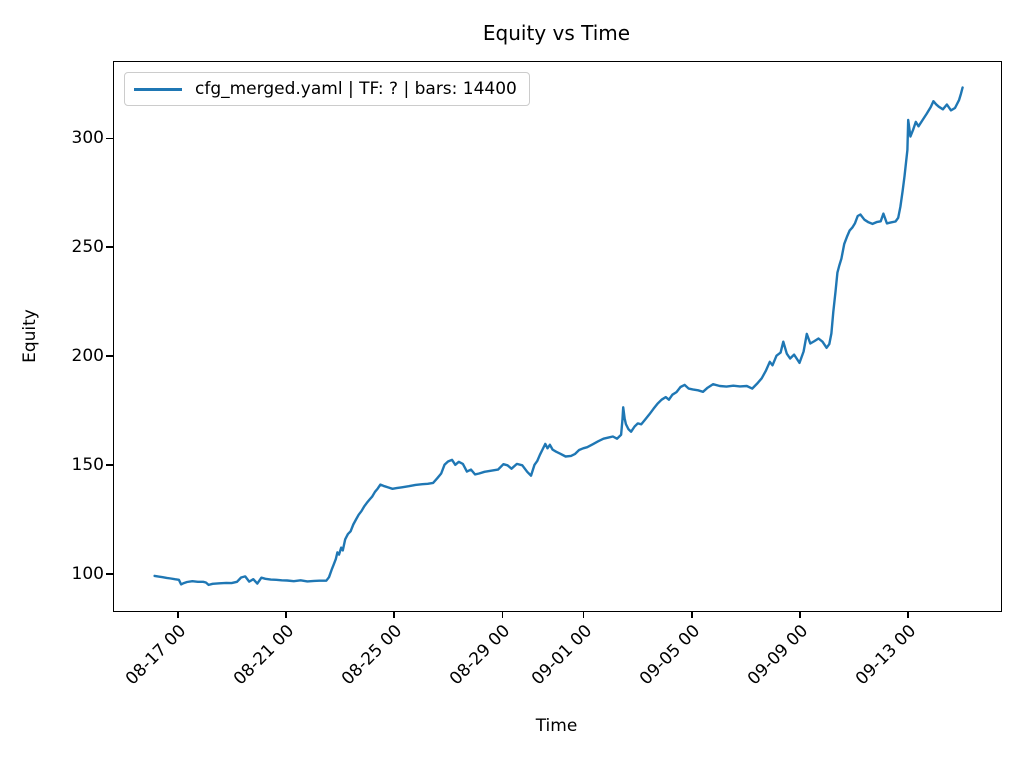 This screenshot has height=777, width=1024. What do you see at coordinates (87, 574) in the screenshot?
I see `y-tick-label: 100` at bounding box center [87, 574].